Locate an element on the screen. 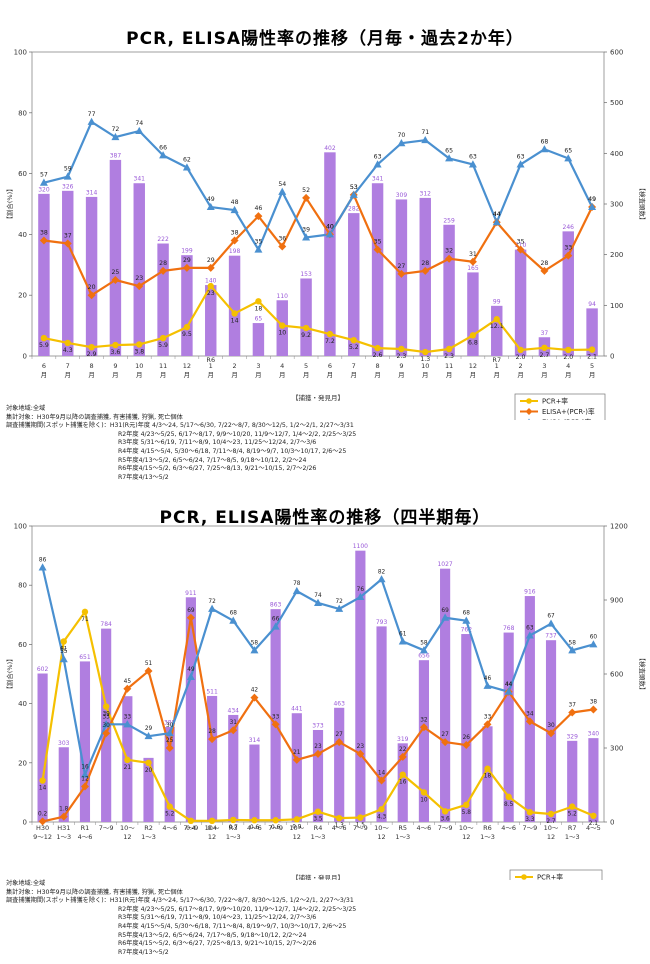 This screenshot has height=964, width=650. x-tick-label: 7 is located at coordinates (68, 366).